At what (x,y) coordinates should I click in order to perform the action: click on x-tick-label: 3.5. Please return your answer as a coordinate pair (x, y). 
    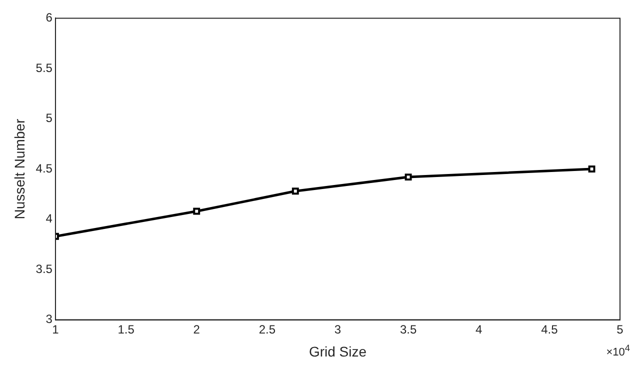
    Looking at the image, I should click on (408, 329).